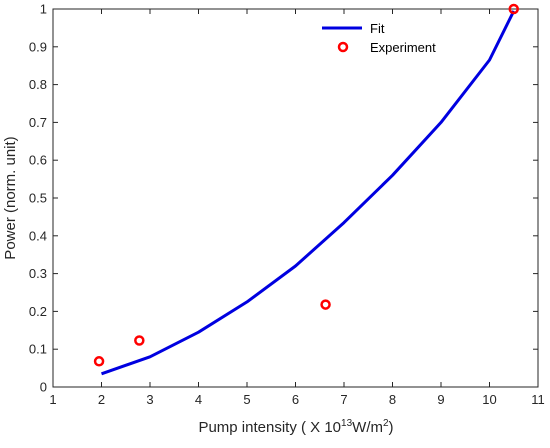 Image resolution: width=550 pixels, height=448 pixels. I want to click on x-axis-title: Pump intensity ( X 1013W/m2), so click(295, 427).